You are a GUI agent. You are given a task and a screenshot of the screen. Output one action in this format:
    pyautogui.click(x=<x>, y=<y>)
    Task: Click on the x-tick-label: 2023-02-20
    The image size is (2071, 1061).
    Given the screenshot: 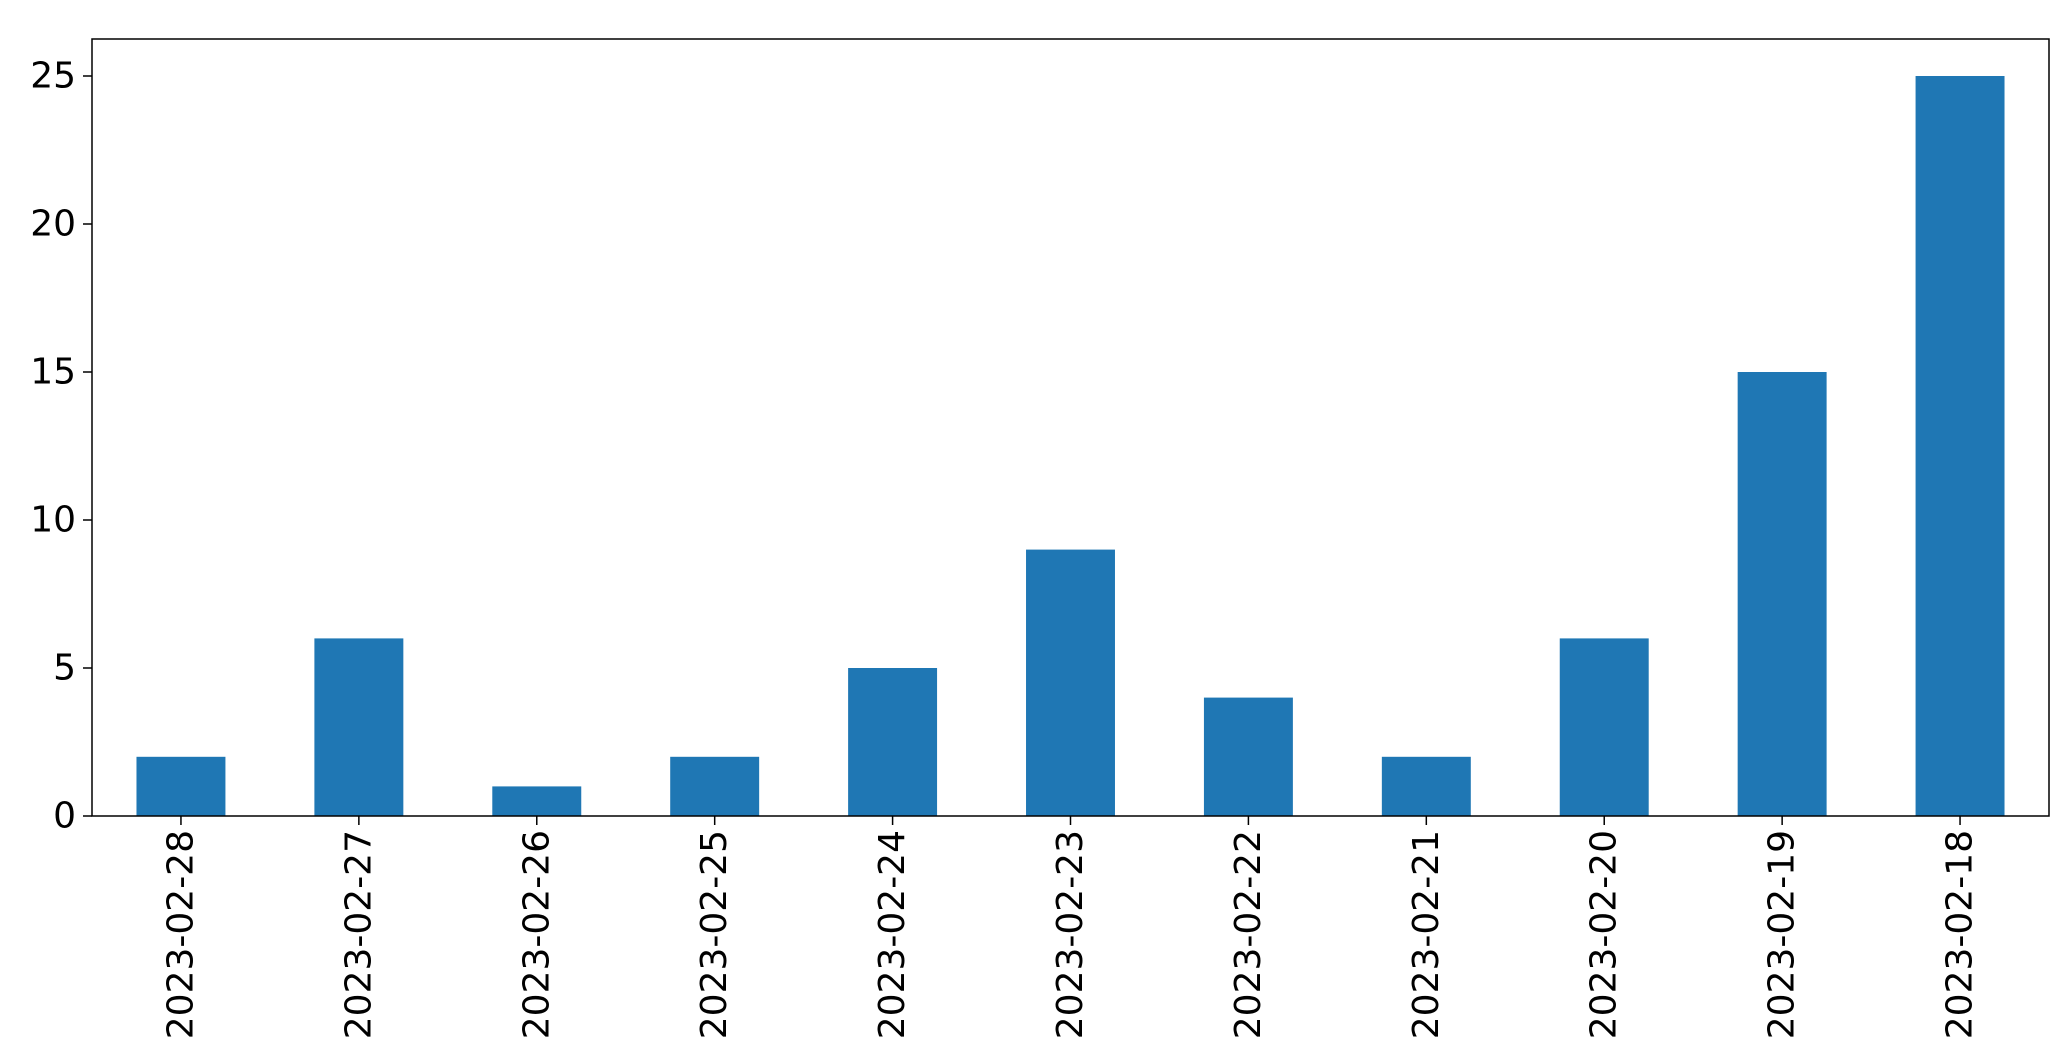 What is the action you would take?
    pyautogui.click(x=1604, y=934)
    